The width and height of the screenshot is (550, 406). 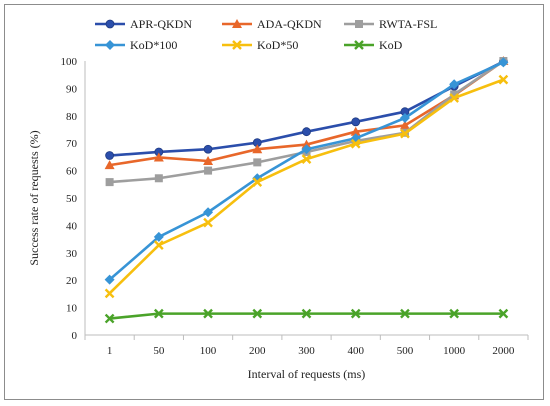 I want to click on legend: APR-QKDN ADA-QKDN RWTA-FSL KoD*100 KoD*50 KoD, so click(x=266, y=34).